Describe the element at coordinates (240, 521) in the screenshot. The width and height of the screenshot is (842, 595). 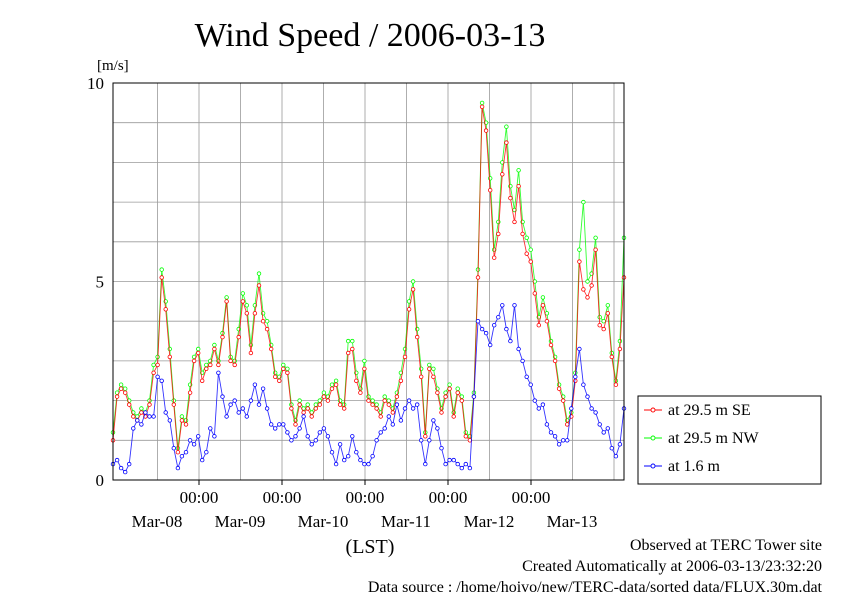
I see `x-date-label: Mar-09` at that location.